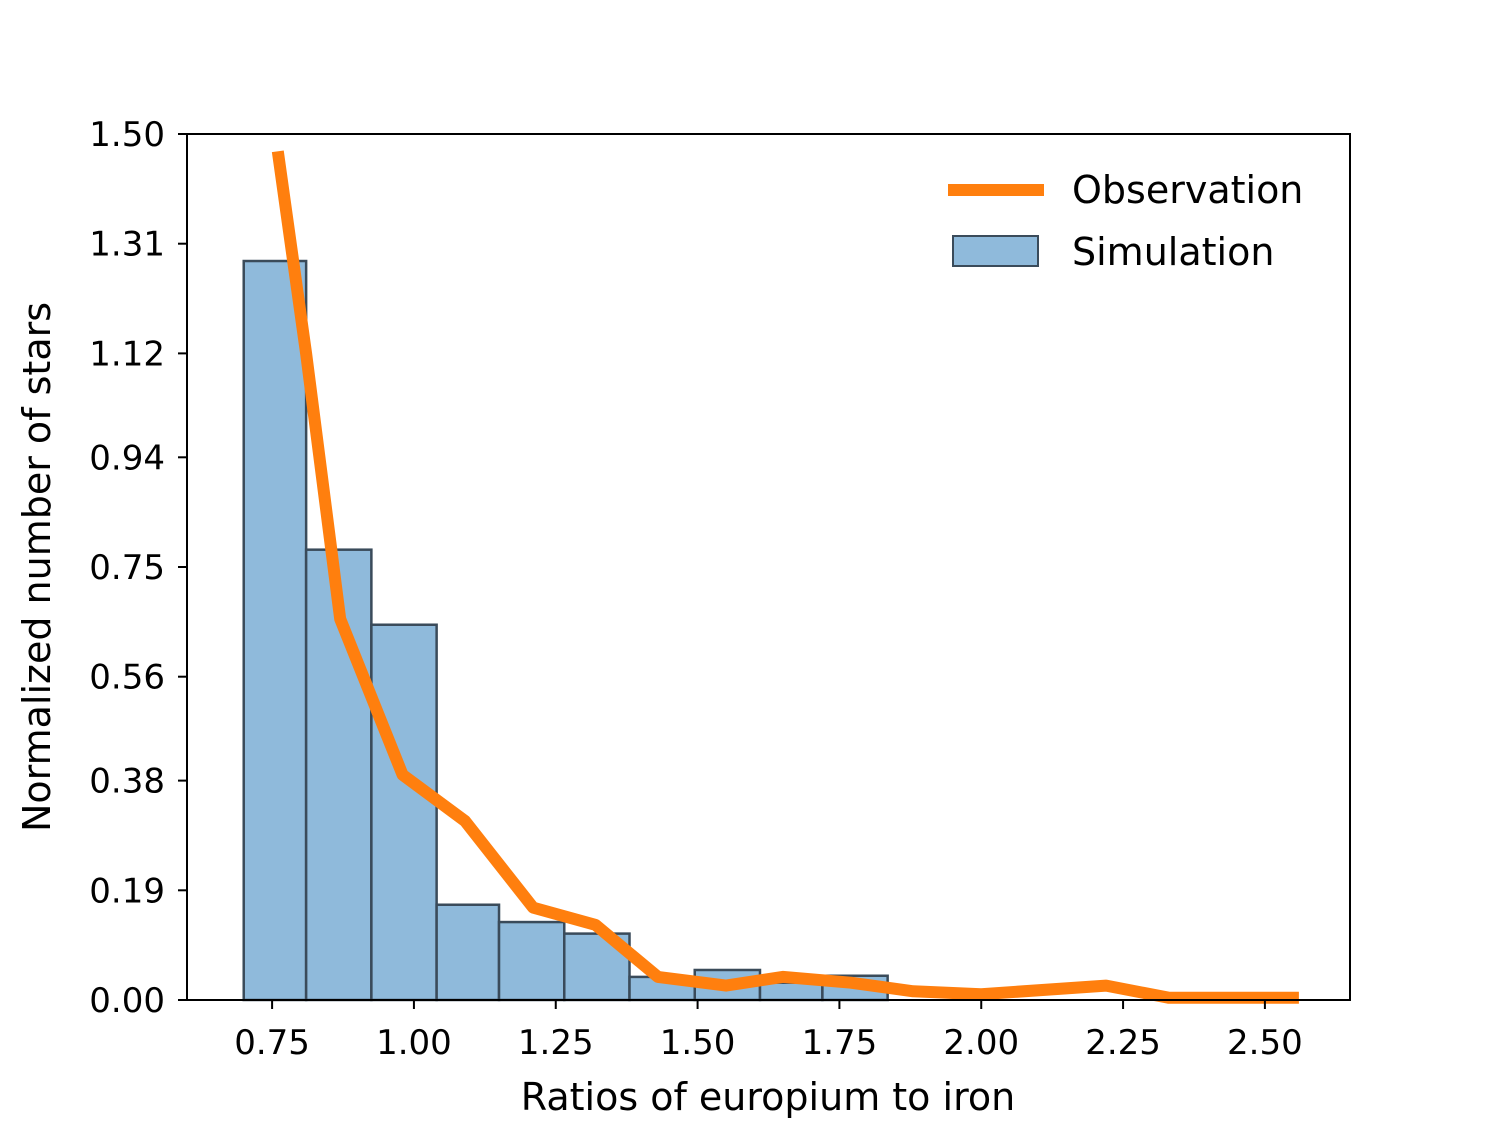 This screenshot has height=1125, width=1500. I want to click on x-tick-label: 2.50, so click(1265, 1043).